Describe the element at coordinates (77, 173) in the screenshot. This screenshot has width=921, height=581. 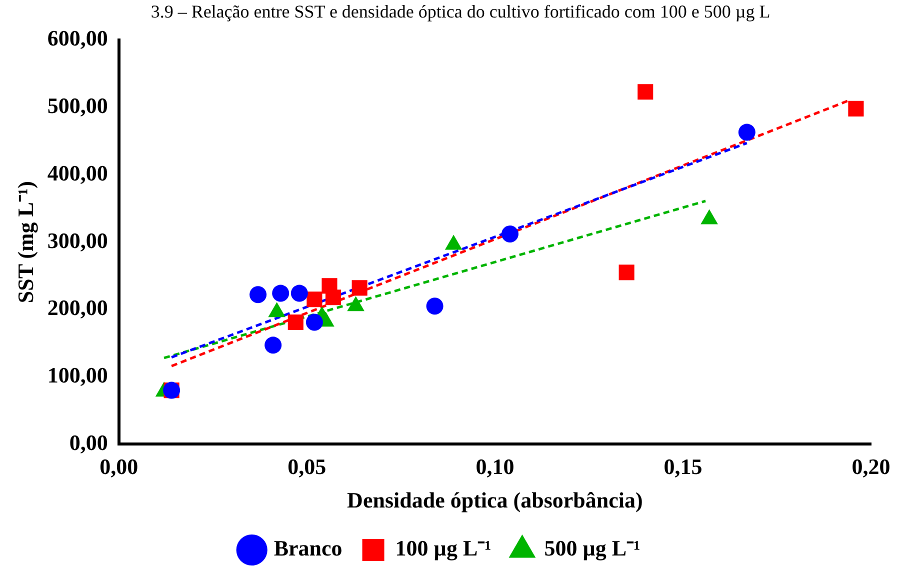
I see `y-tick-label: 400,00` at that location.